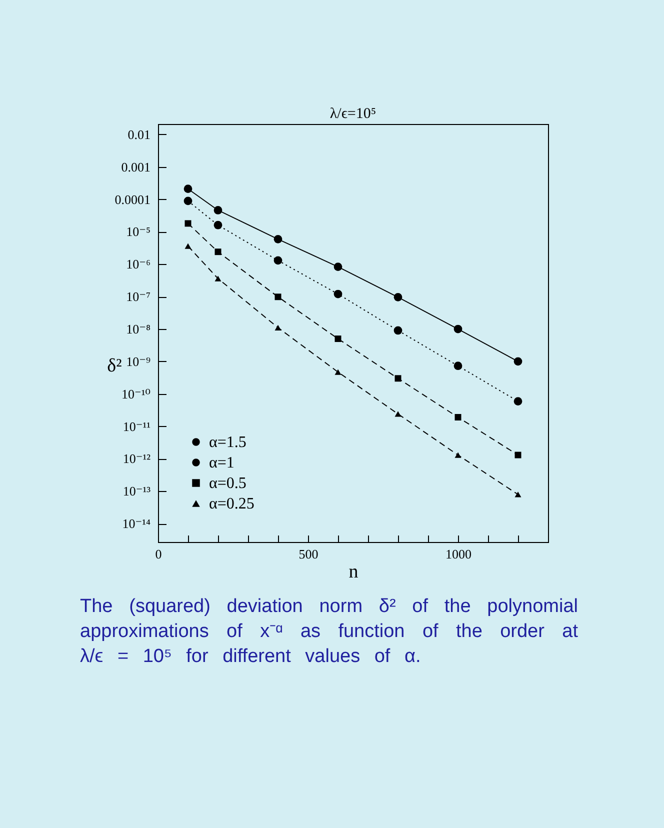 The width and height of the screenshot is (664, 828). I want to click on y-tick-label: 0.001, so click(135, 166).